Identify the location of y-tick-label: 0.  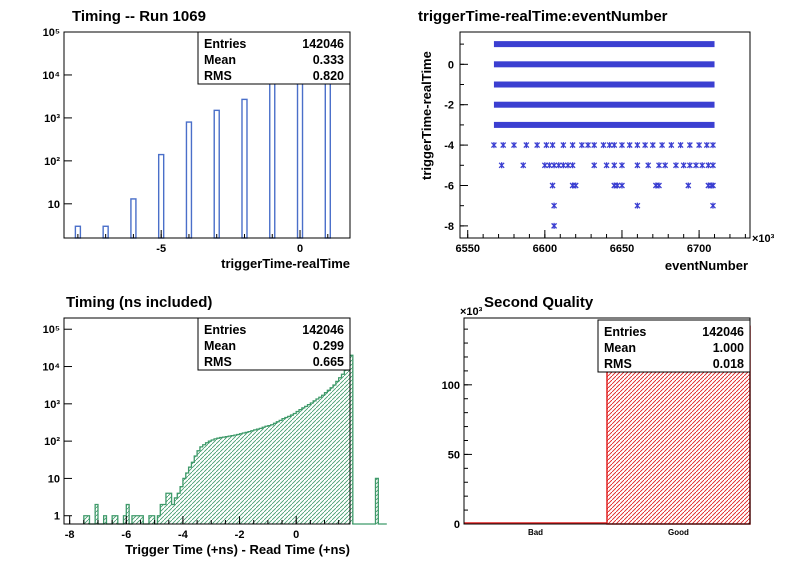
(457, 525).